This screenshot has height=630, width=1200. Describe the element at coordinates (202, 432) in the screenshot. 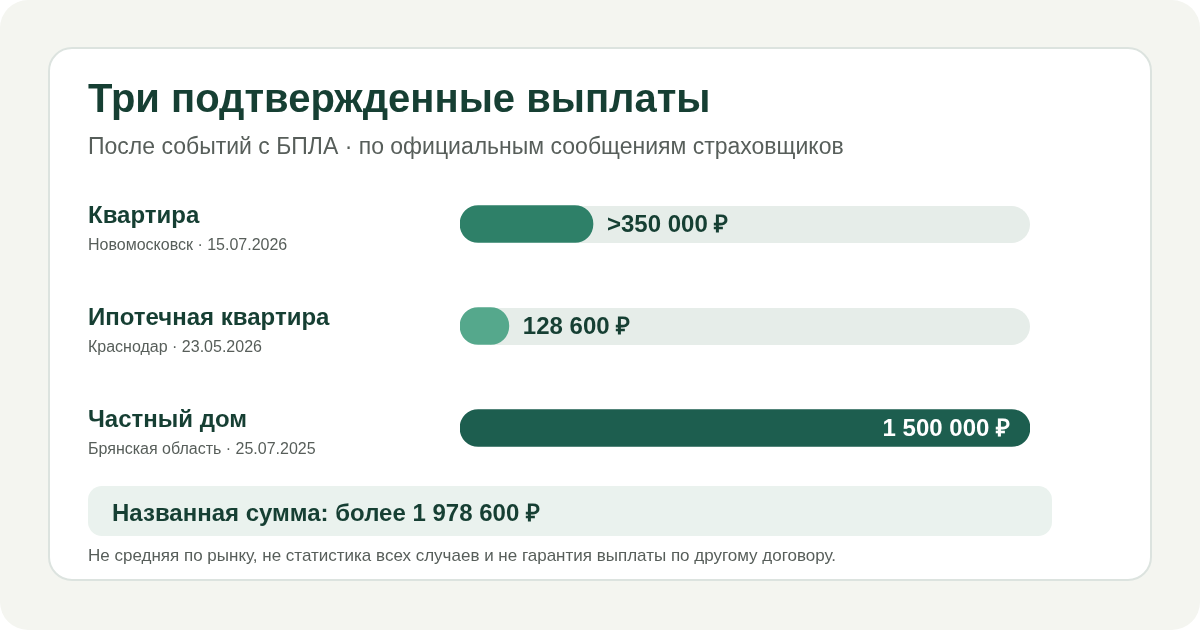

I see `y-tick-label: Частный дом Брянская область · 25.07.2025` at that location.